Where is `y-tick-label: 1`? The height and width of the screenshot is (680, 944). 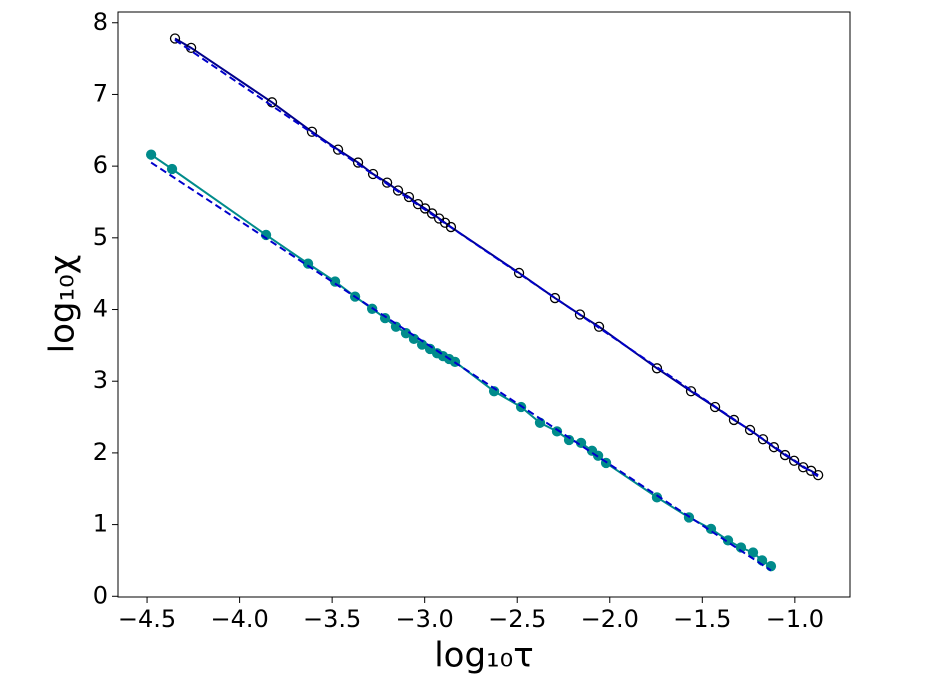
y-tick-label: 1 is located at coordinates (100, 524).